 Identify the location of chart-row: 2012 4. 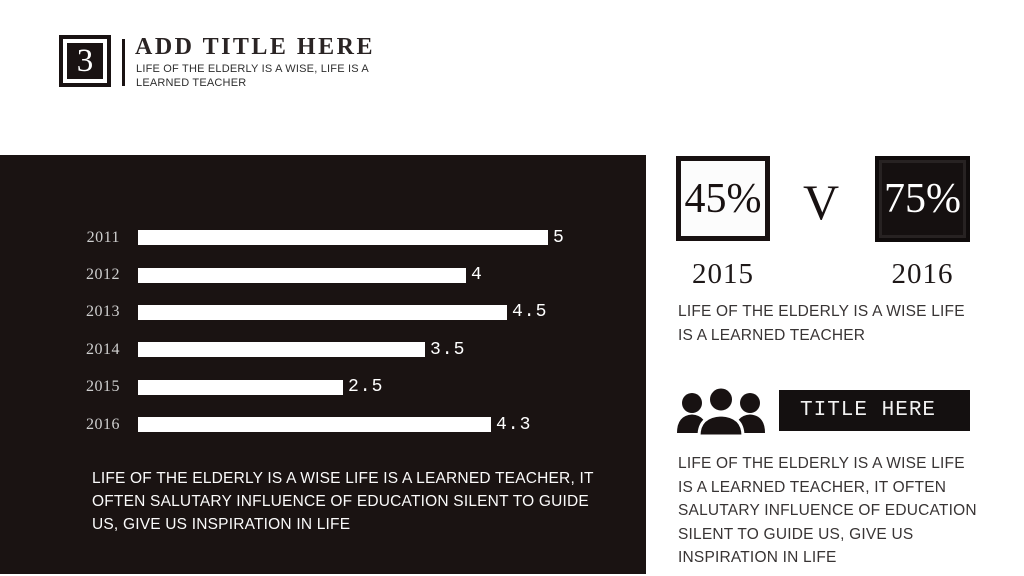
(319, 274).